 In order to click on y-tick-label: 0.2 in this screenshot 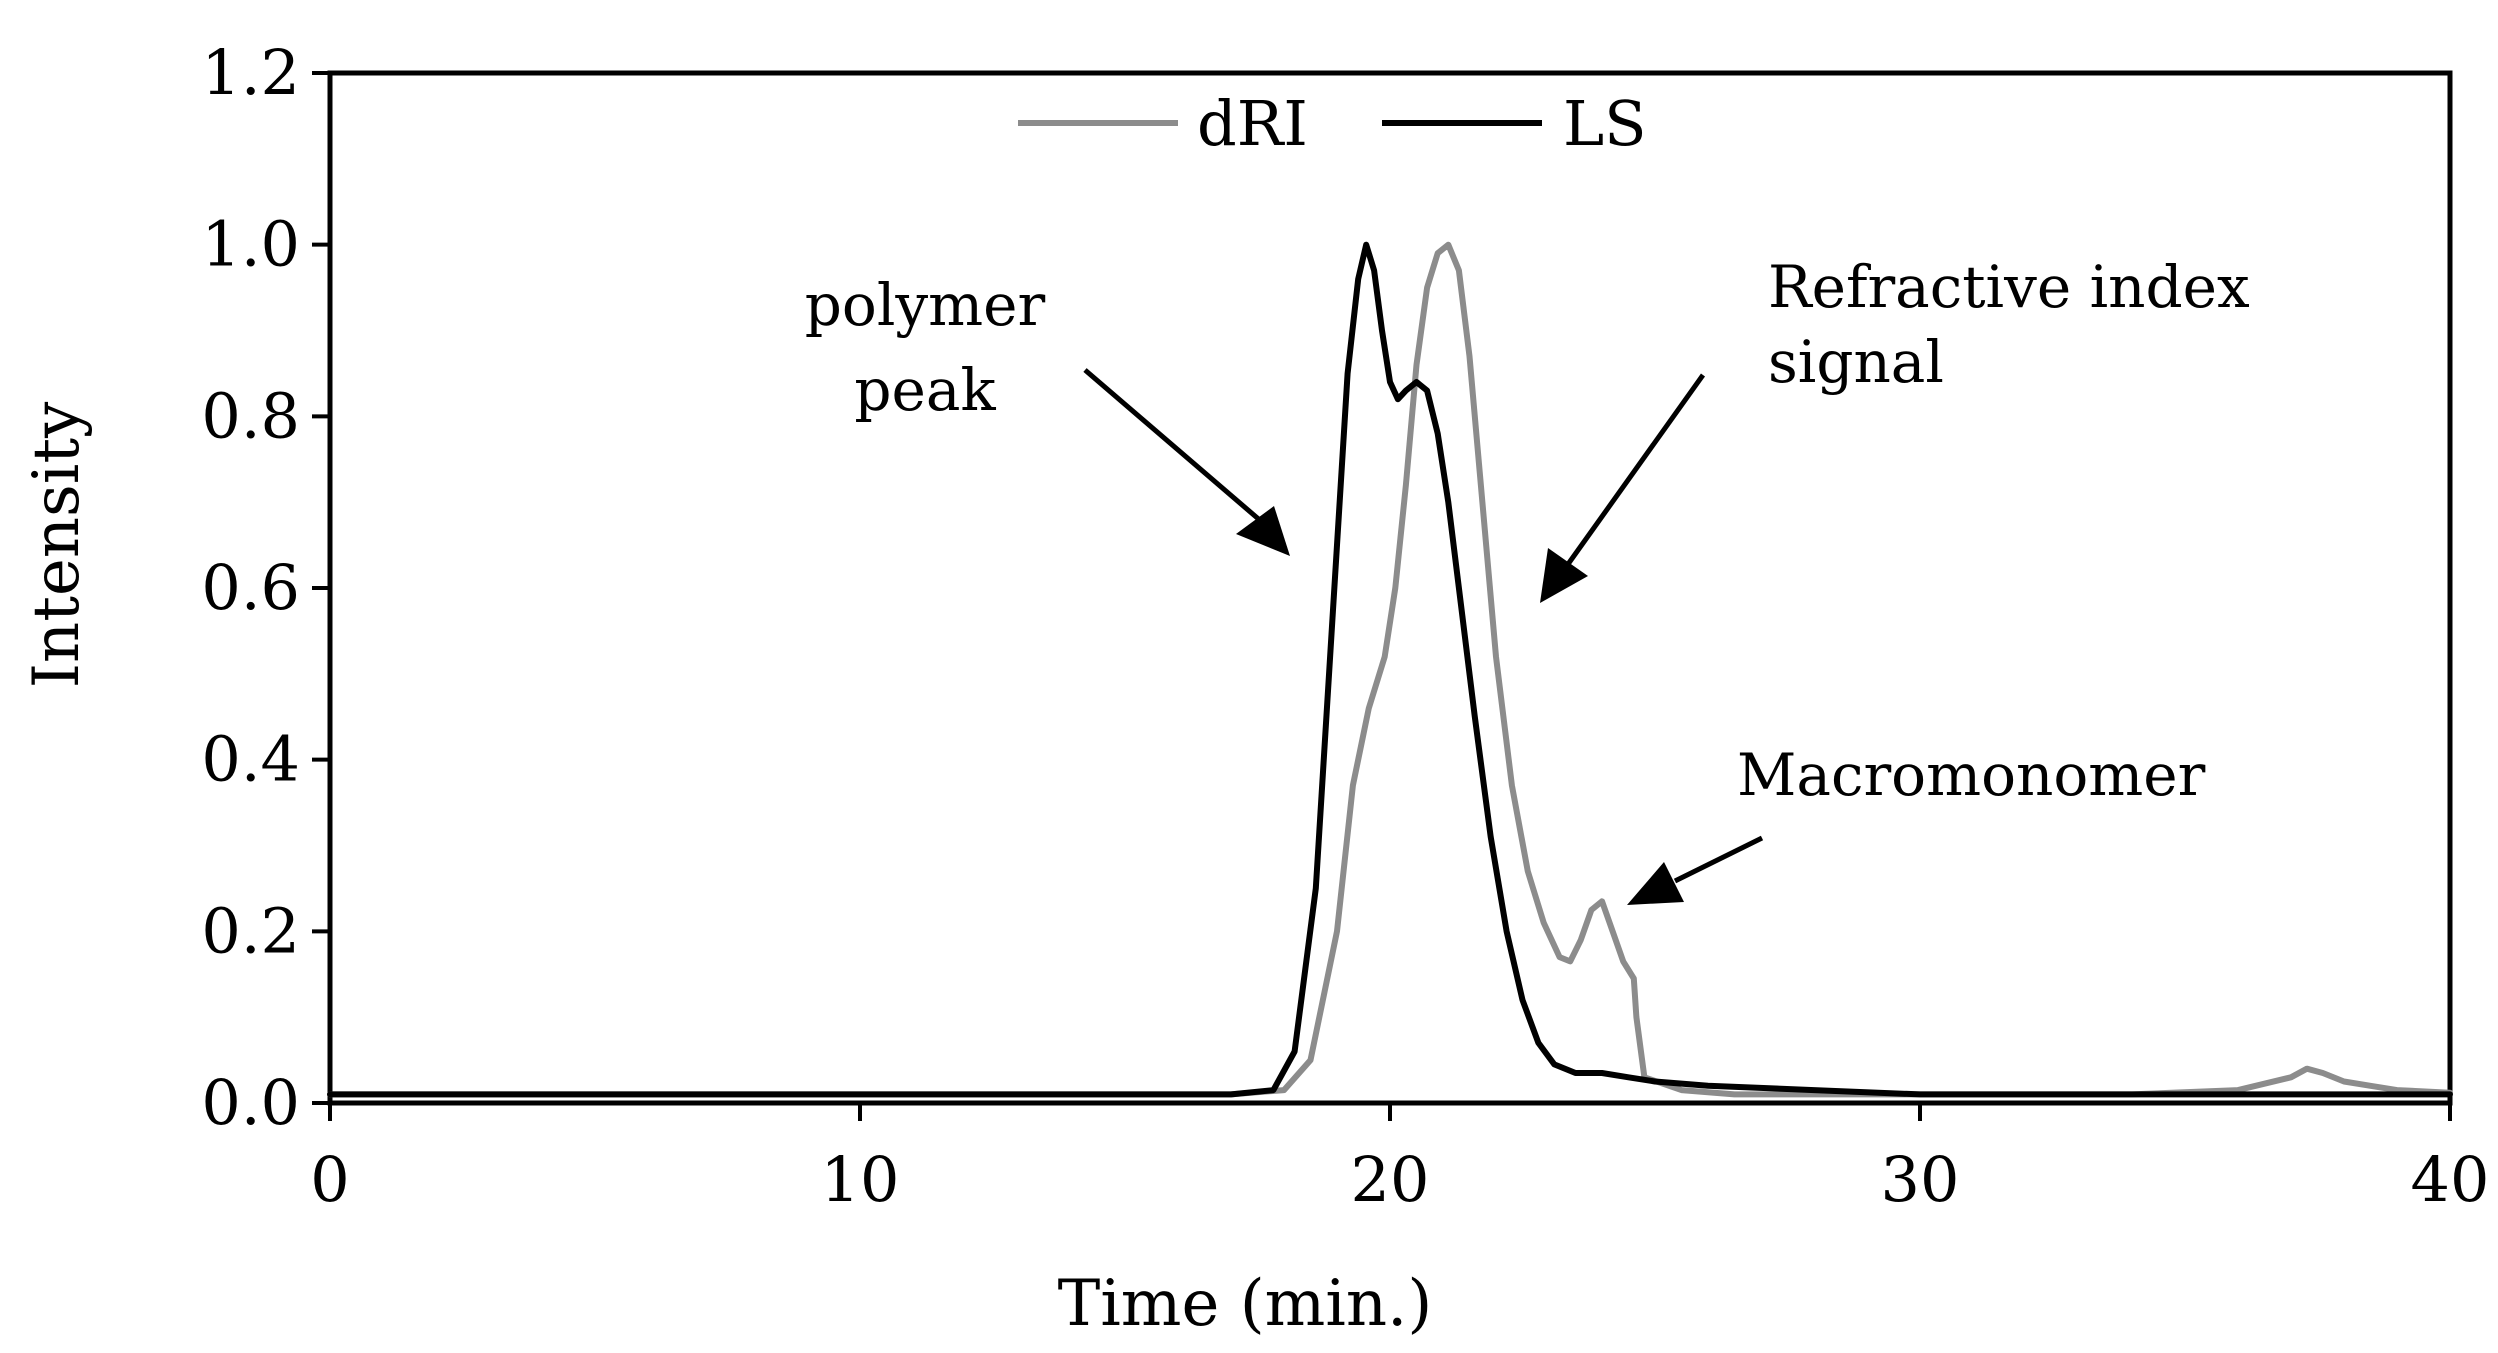, I will do `click(250, 930)`.